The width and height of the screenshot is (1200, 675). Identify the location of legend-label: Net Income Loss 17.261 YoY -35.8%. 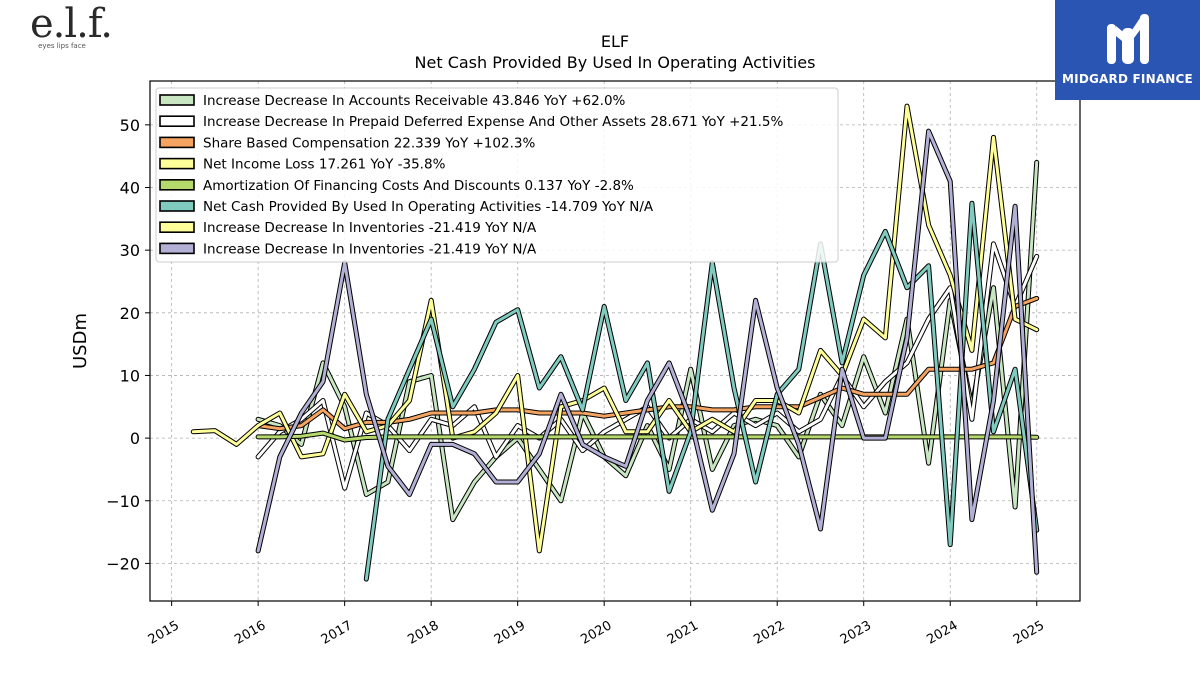
(324, 165).